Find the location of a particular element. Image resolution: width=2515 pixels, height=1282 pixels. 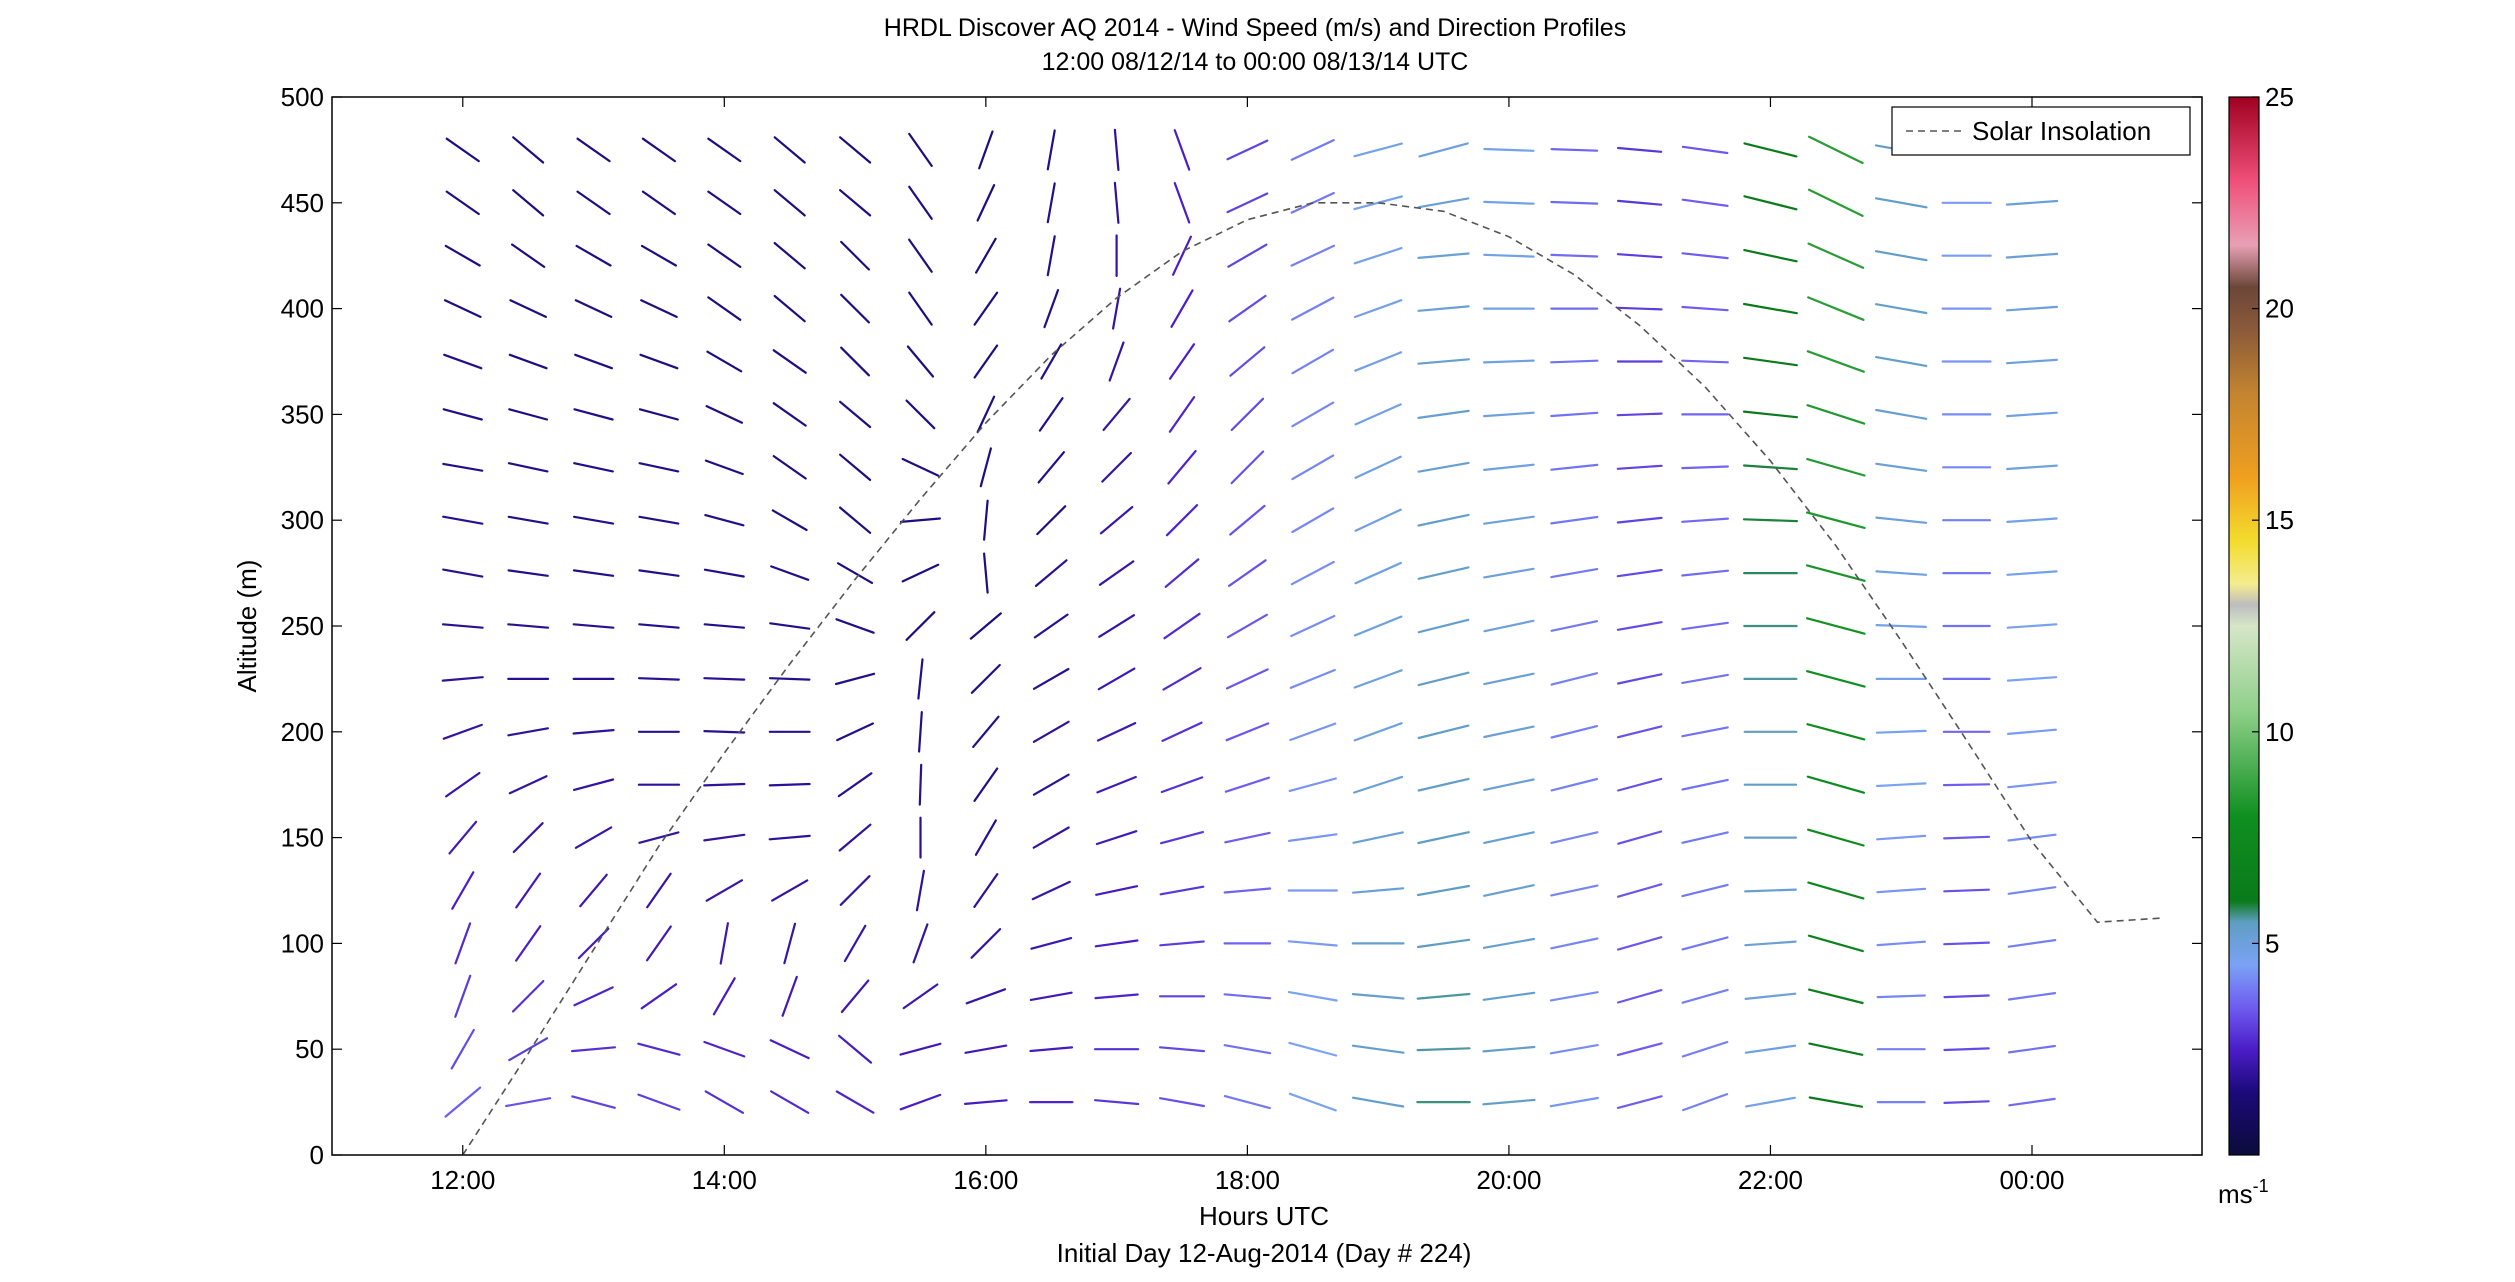

colorbar-ticks: 5 10 15 20 25 is located at coordinates (2273, 520).